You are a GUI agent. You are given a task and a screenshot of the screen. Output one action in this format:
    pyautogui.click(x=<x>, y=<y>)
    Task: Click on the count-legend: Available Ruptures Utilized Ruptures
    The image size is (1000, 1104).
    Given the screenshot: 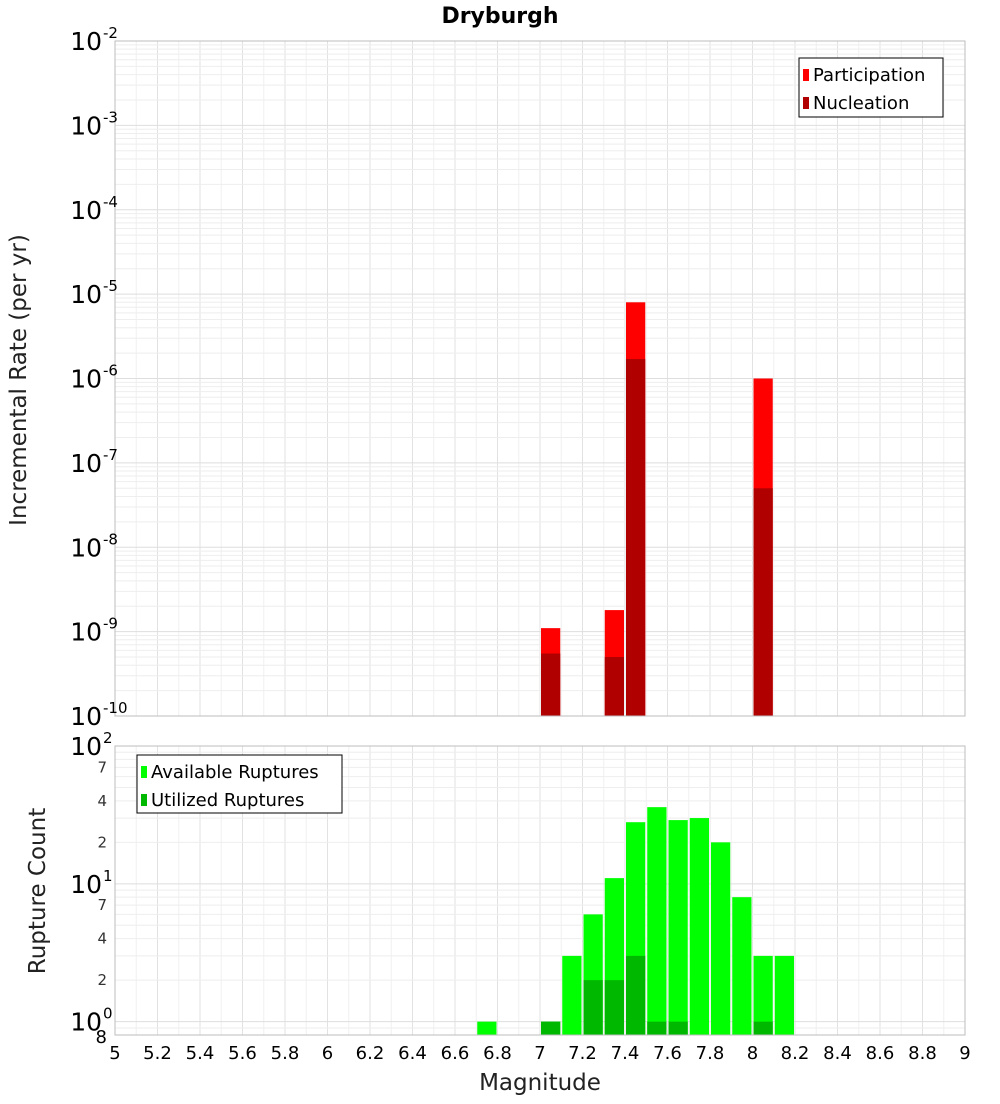 What is the action you would take?
    pyautogui.click(x=239, y=784)
    